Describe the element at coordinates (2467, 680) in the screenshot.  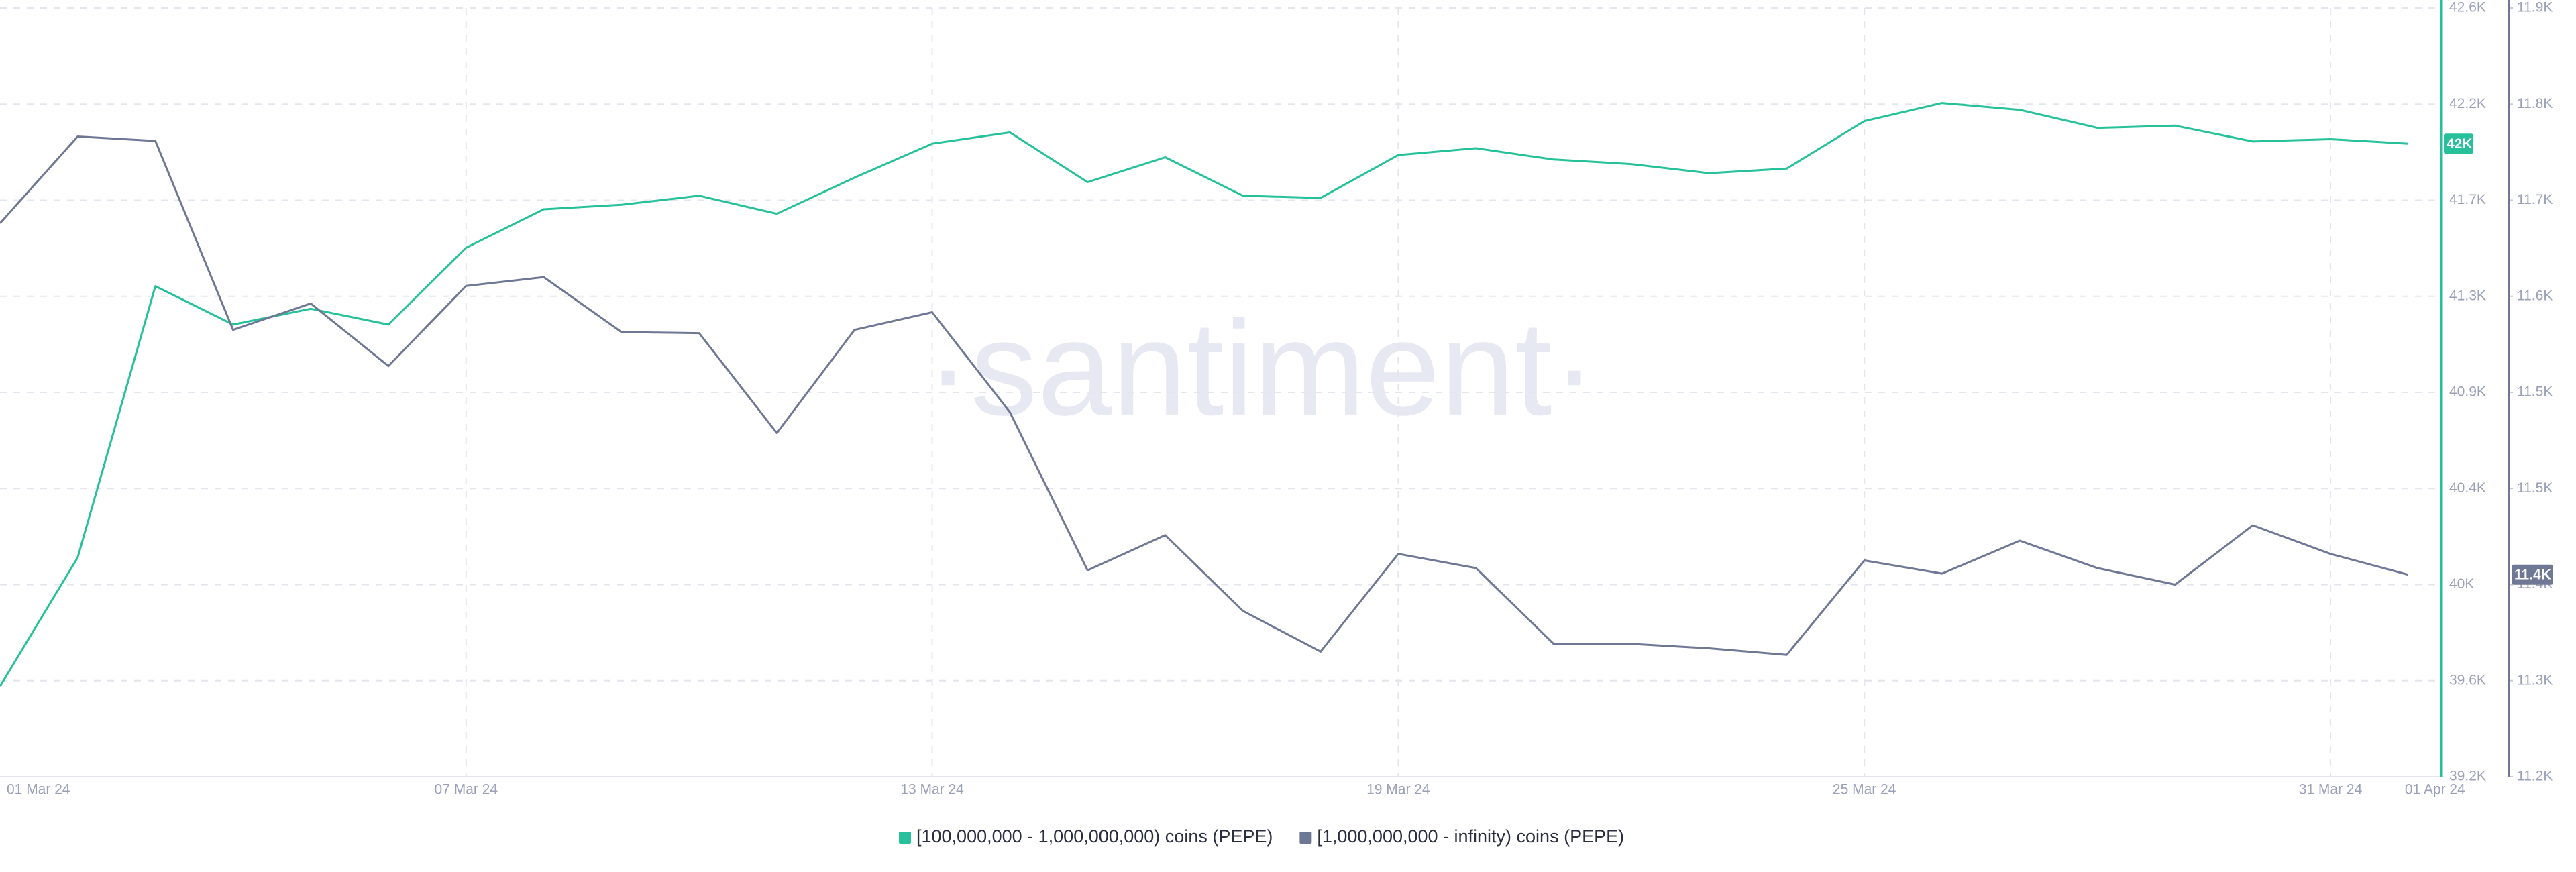
I see `y-tick-label: 39.6K` at that location.